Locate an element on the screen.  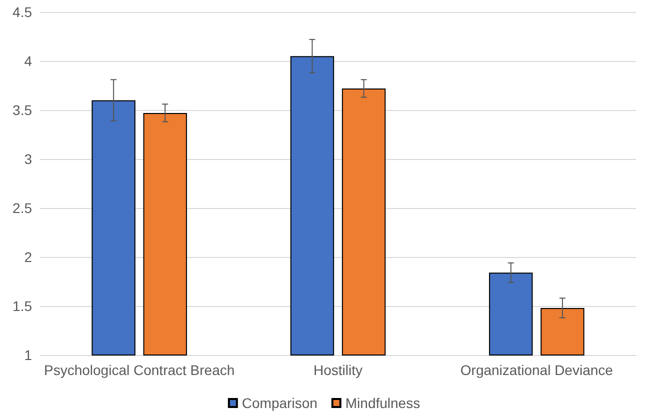
y-tick-label: 4 is located at coordinates (28, 61).